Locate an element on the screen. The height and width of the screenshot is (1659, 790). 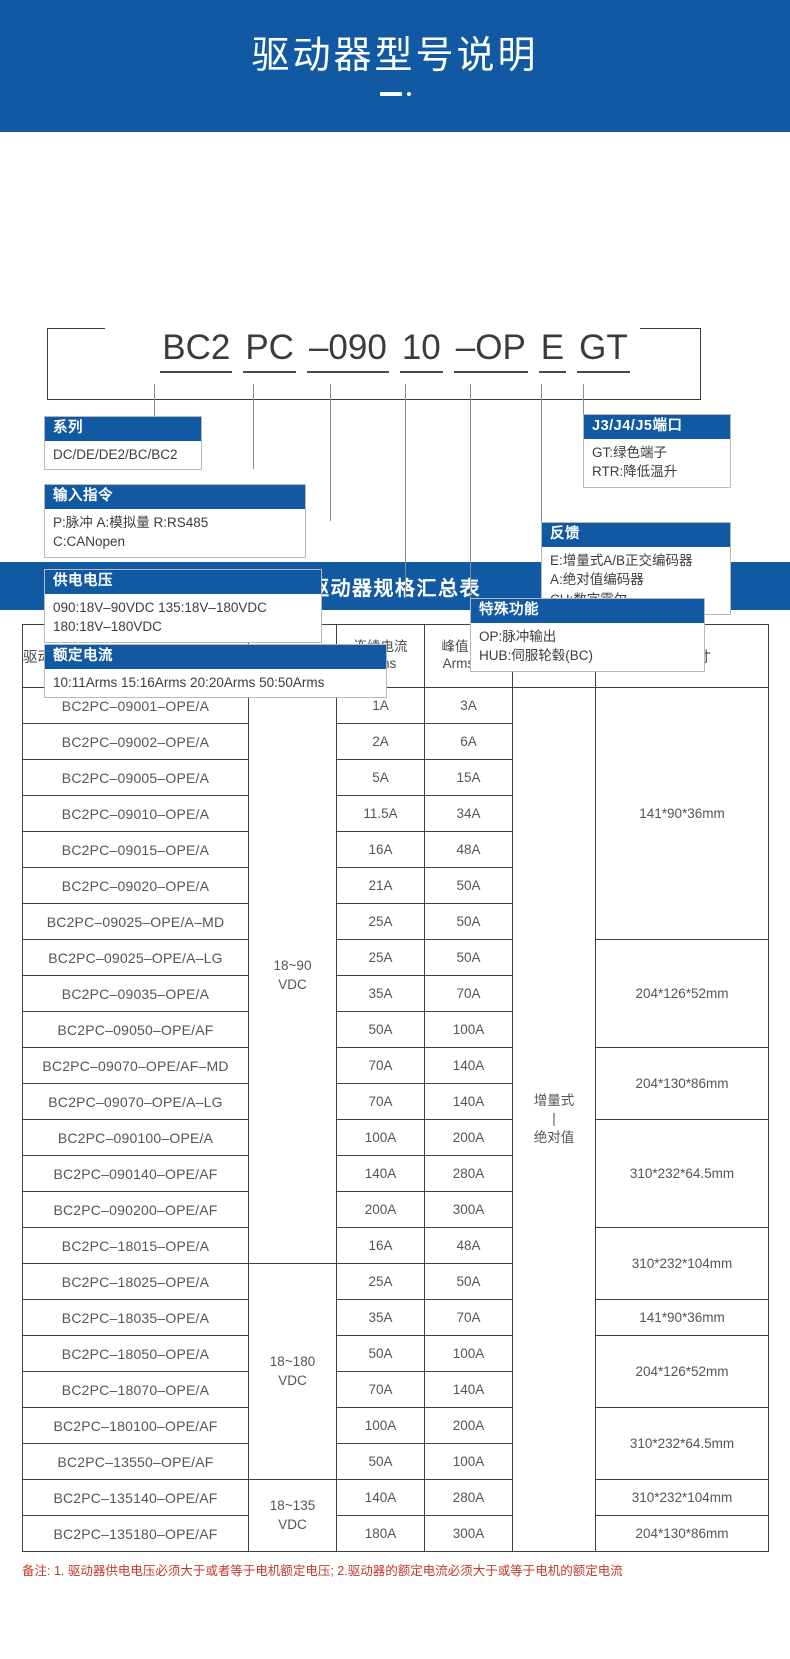
model-segment-port: GT is located at coordinates (603, 351).